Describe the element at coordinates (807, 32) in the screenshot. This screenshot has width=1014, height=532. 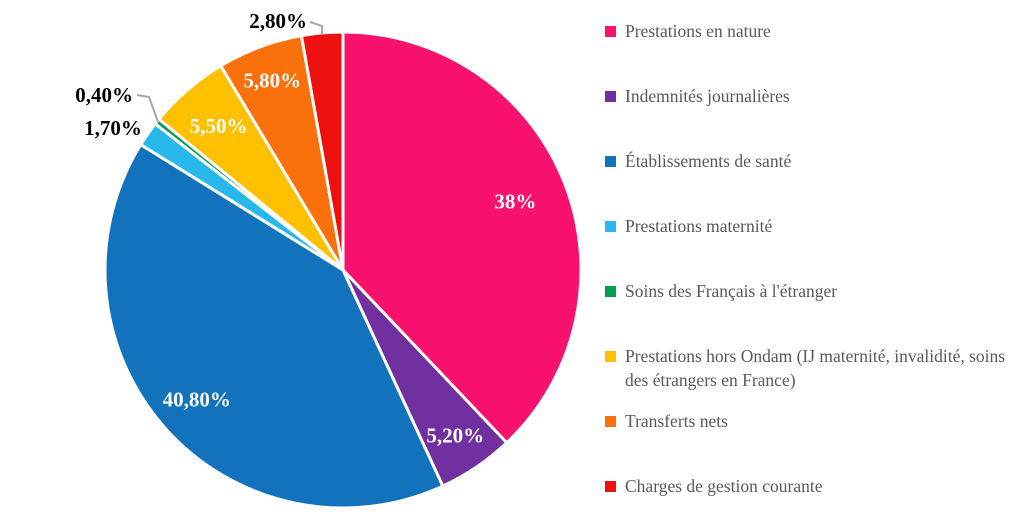
I see `legend-item-0: Prestations en nature` at that location.